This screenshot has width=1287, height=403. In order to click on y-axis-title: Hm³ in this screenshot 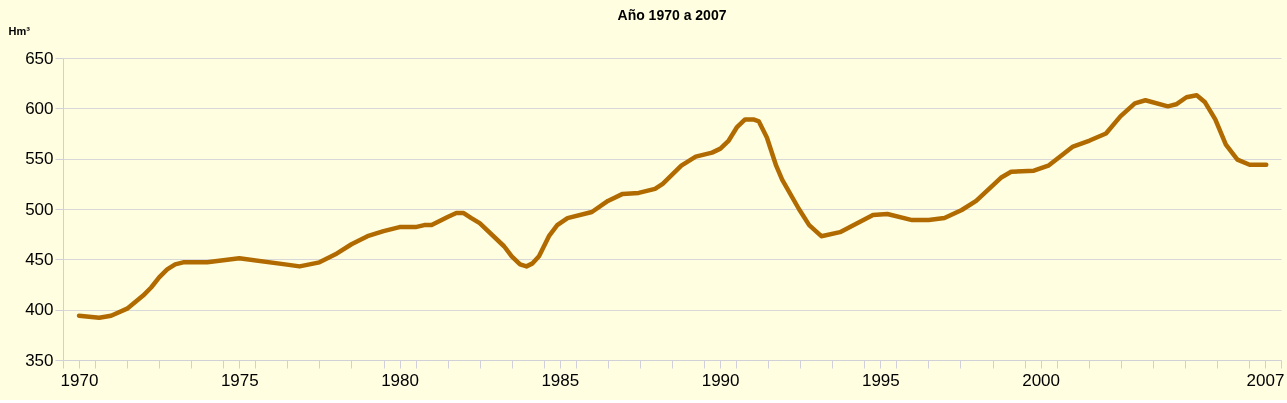, I will do `click(19, 30)`.